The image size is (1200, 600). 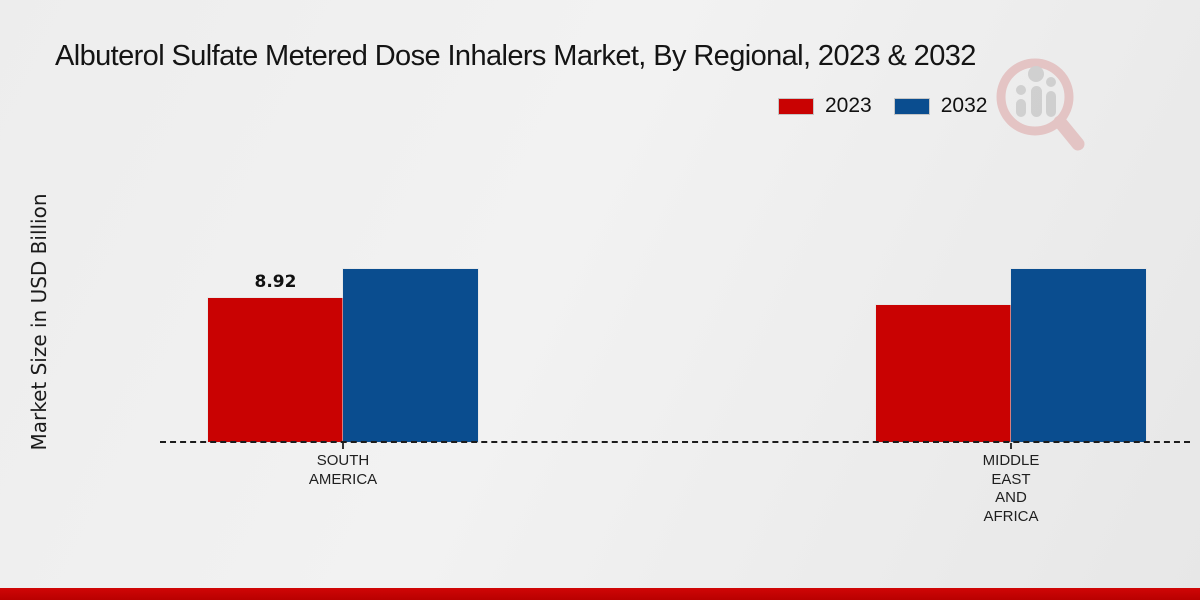 What do you see at coordinates (848, 105) in the screenshot?
I see `legend-label-2023: 2023` at bounding box center [848, 105].